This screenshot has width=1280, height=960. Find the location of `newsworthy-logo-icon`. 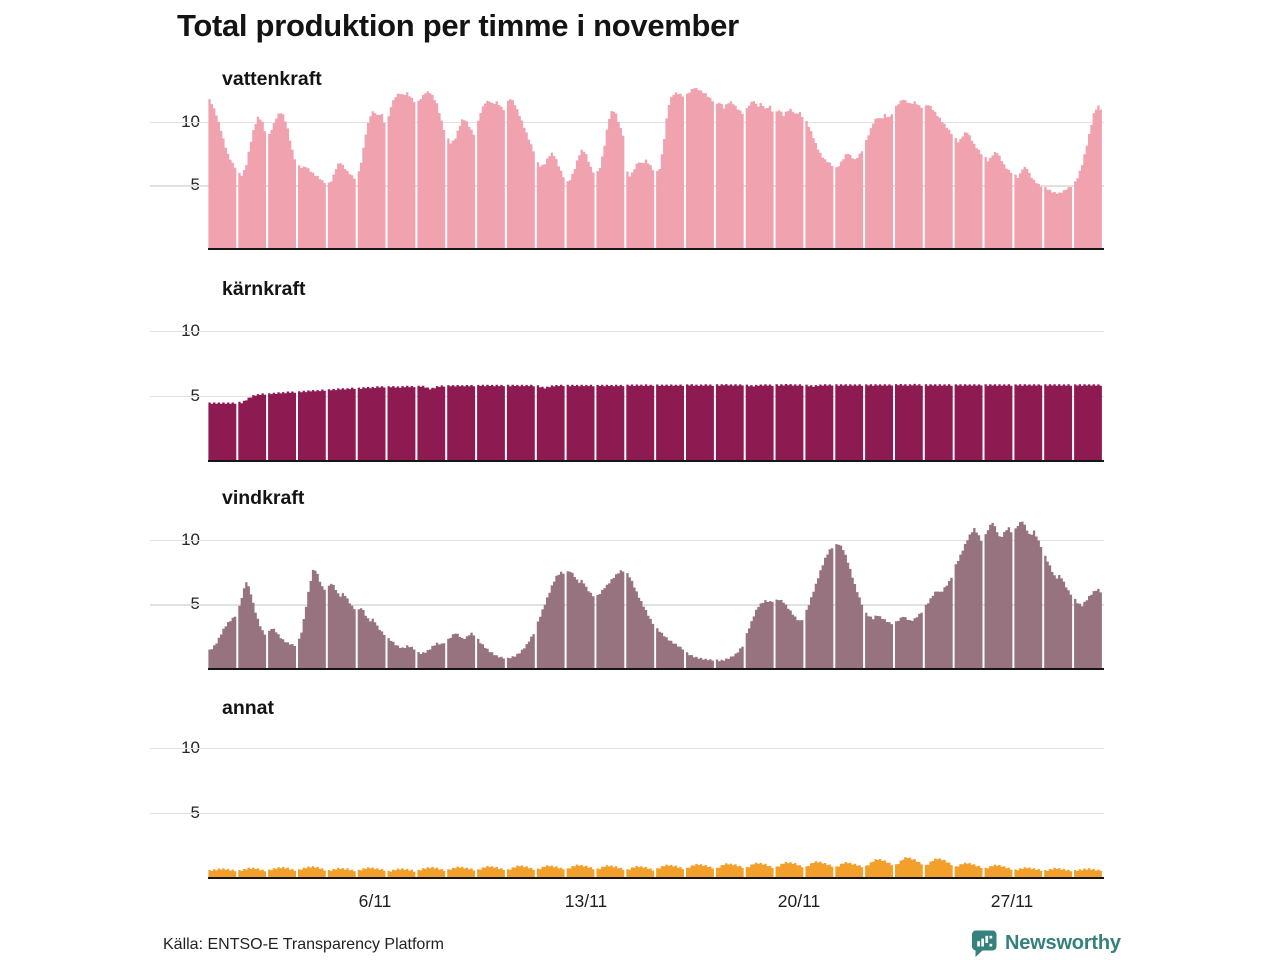

newsworthy-logo-icon is located at coordinates (984, 943).